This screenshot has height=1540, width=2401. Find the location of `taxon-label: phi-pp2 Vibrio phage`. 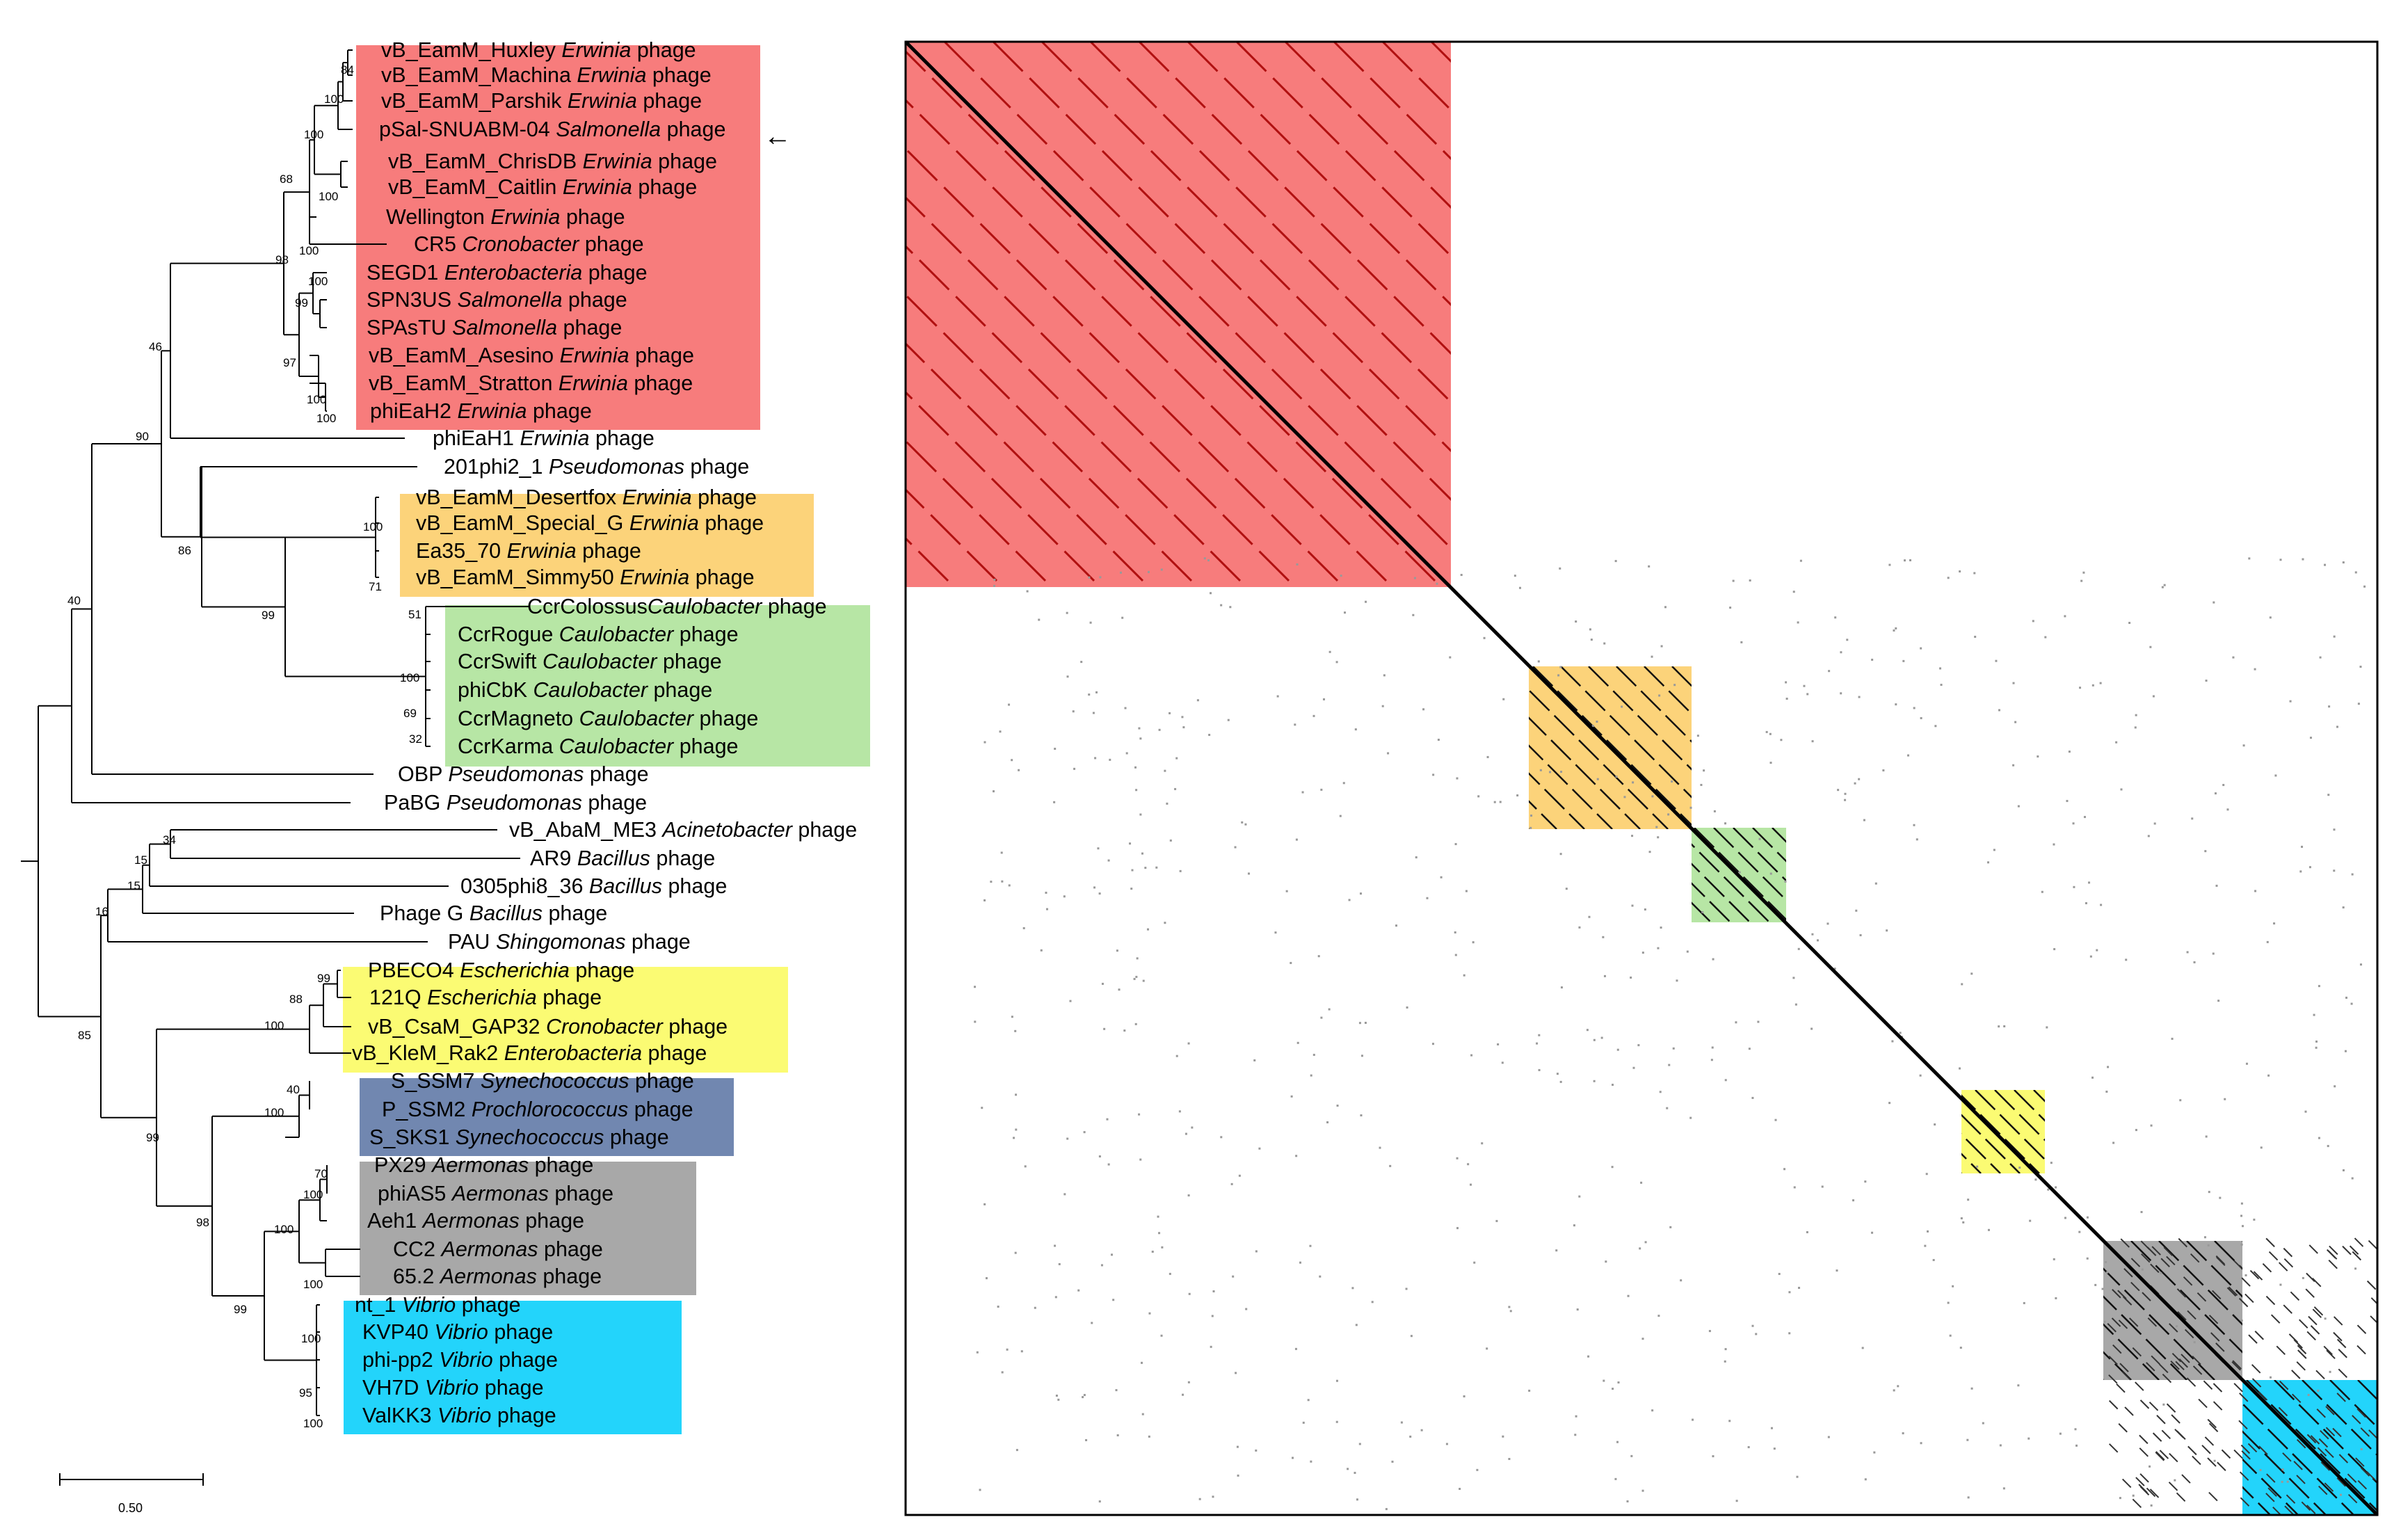

taxon-label: phi-pp2 Vibrio phage is located at coordinates (460, 1360).